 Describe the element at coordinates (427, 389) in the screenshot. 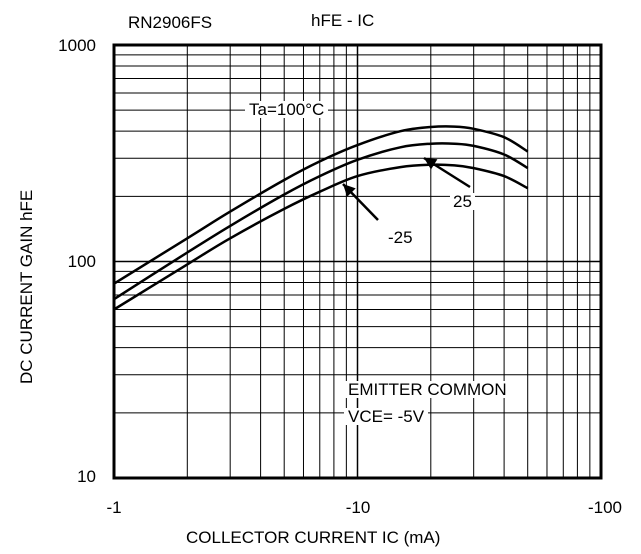

I see `condition-emitter-common: EMITTER COMMON` at that location.